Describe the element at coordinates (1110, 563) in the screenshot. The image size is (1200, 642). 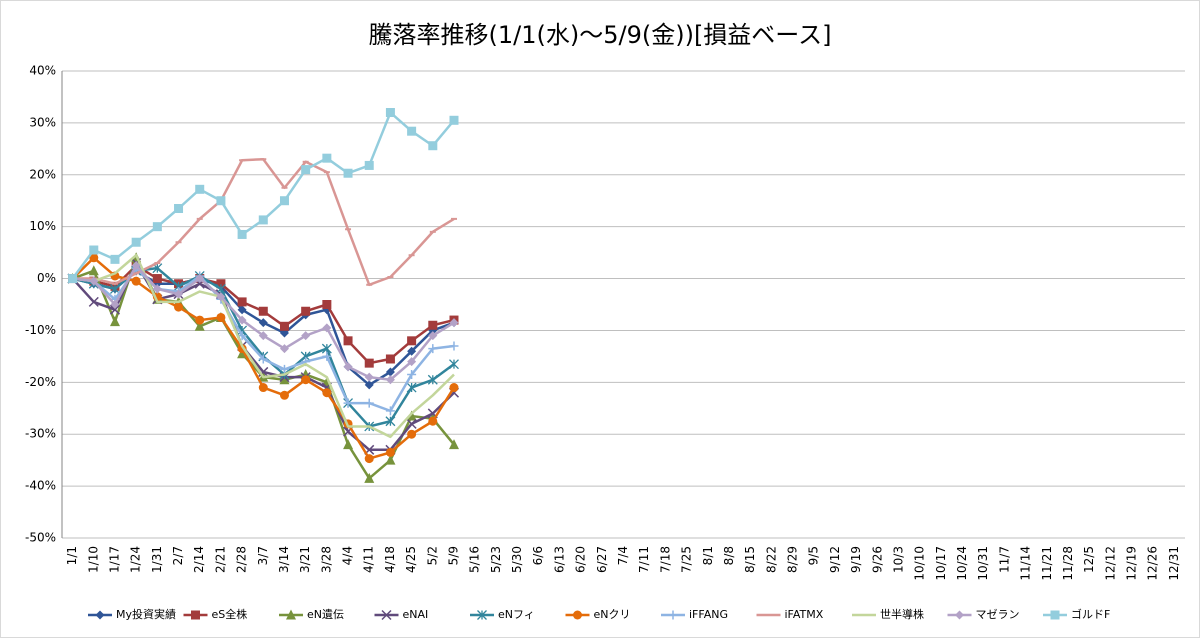
I see `x-tick-label: 12/12` at that location.